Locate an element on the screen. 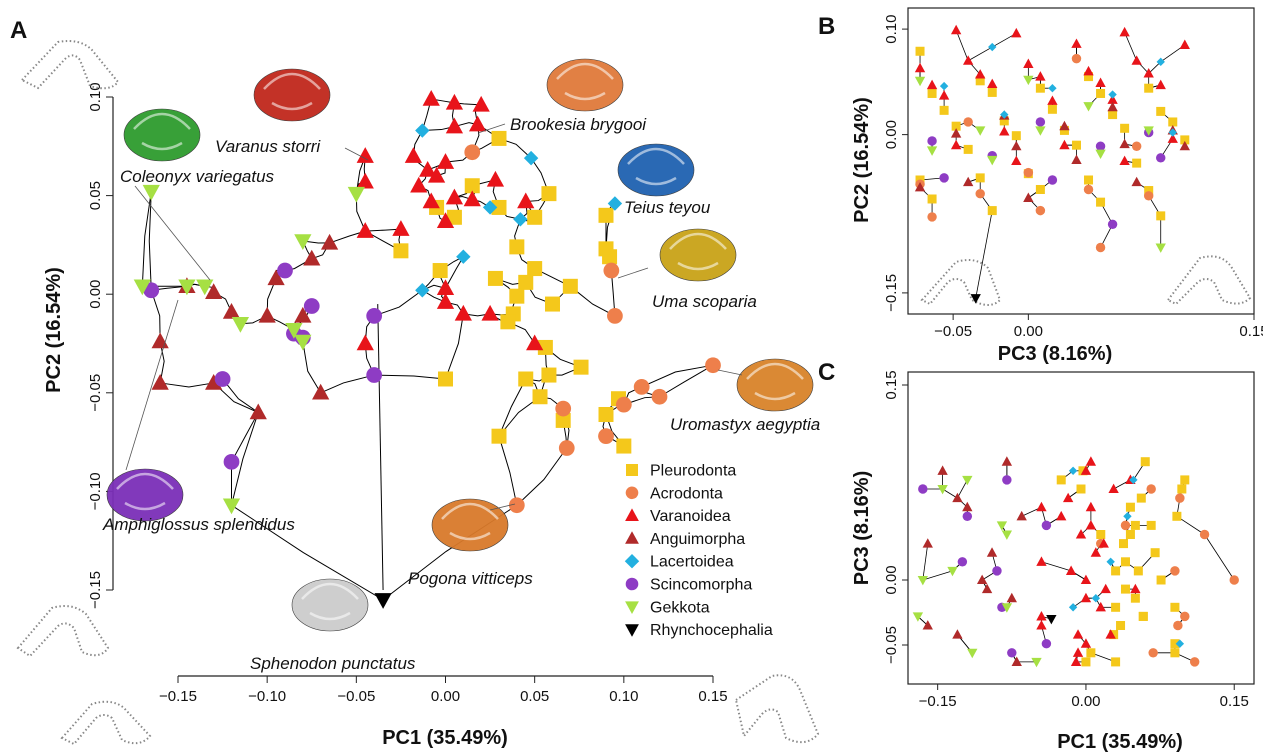 The image size is (1263, 753). species-image-8: Sphenodon punctatus is located at coordinates (333, 625).